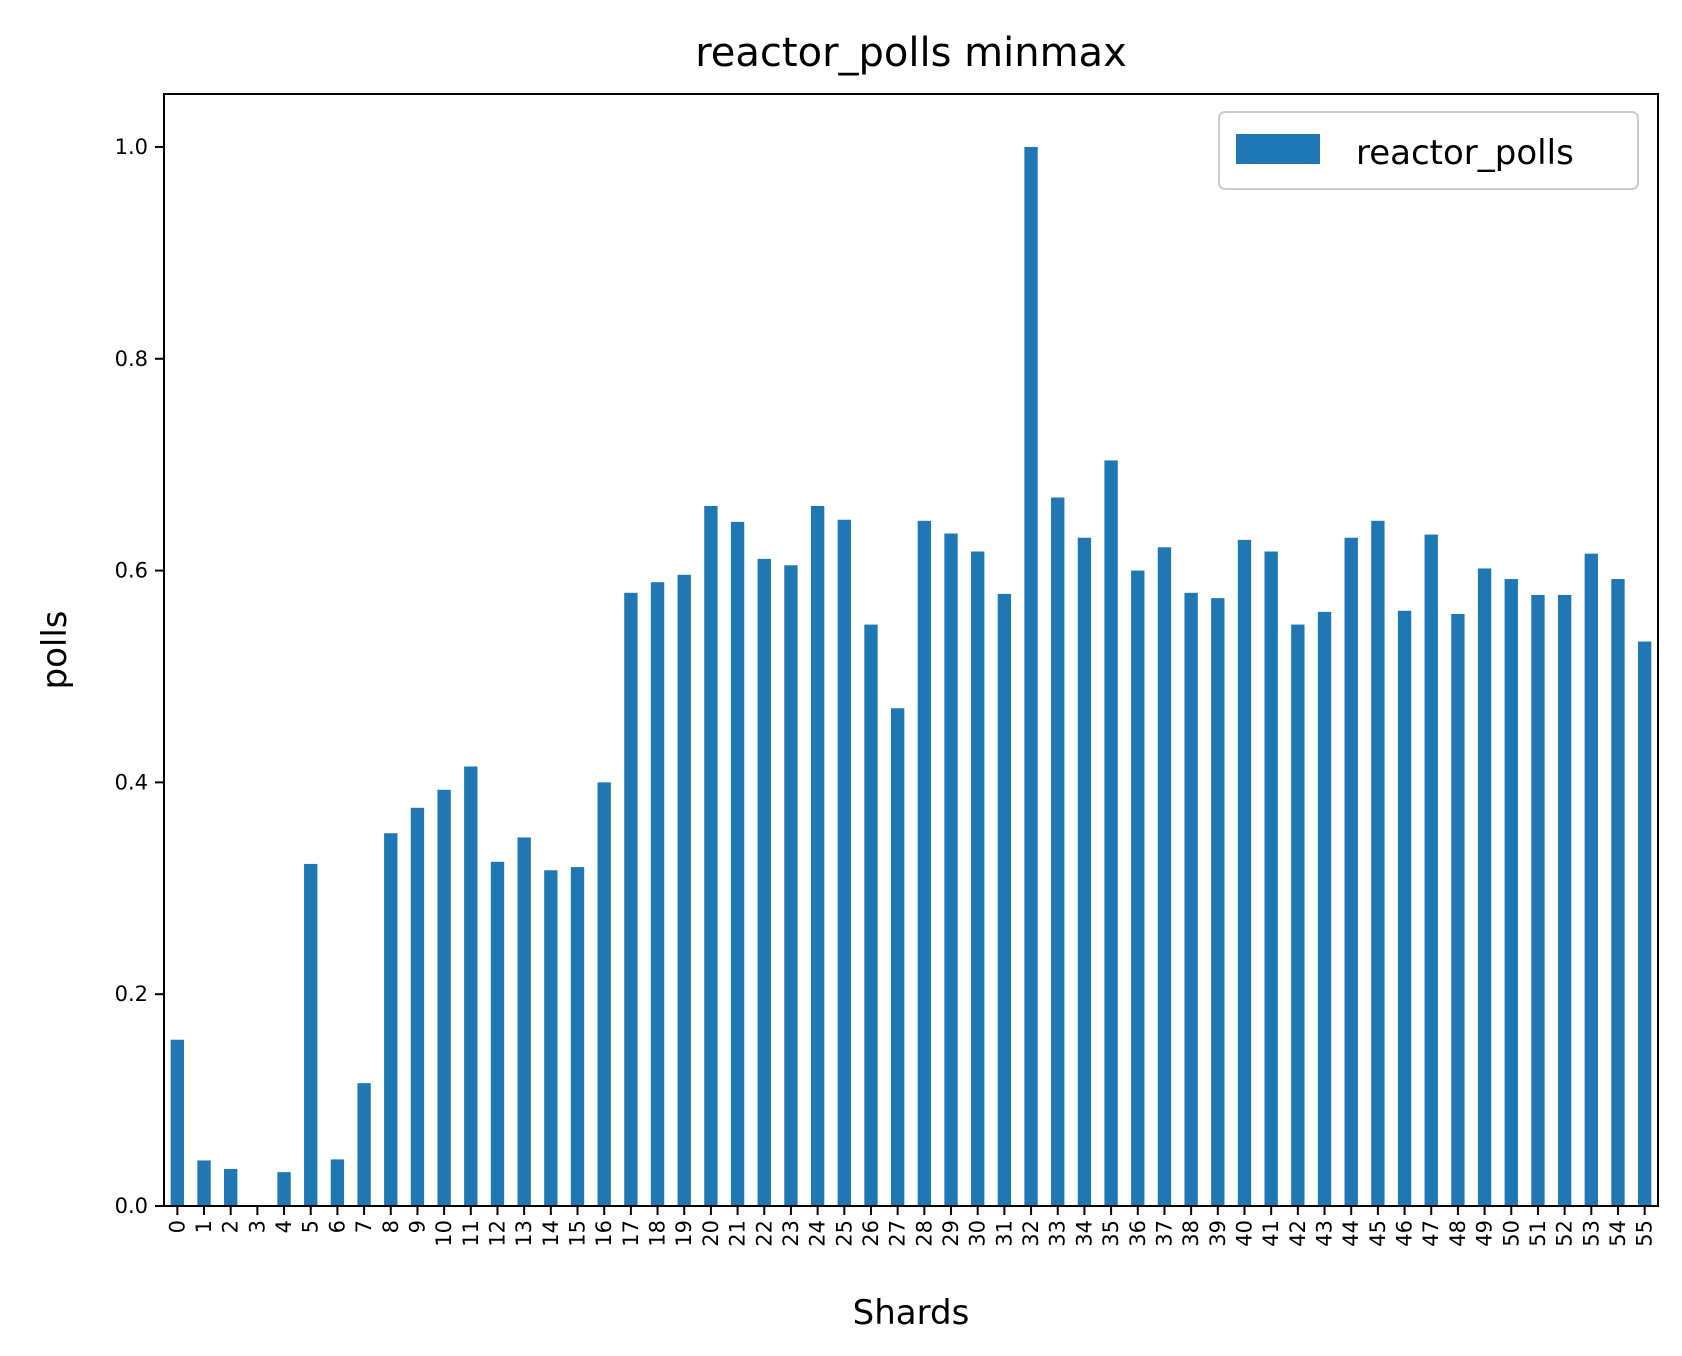 Image resolution: width=1682 pixels, height=1356 pixels. Describe the element at coordinates (1244, 1233) in the screenshot. I see `x-tick-label: 40` at that location.